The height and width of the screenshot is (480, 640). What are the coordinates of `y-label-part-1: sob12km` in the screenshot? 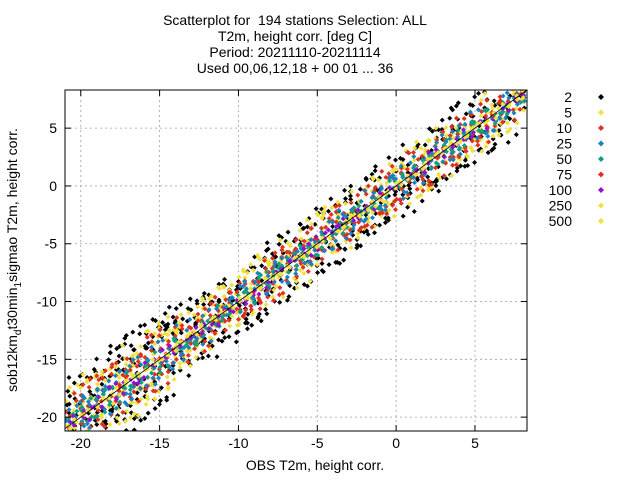 It's located at (12, 363).